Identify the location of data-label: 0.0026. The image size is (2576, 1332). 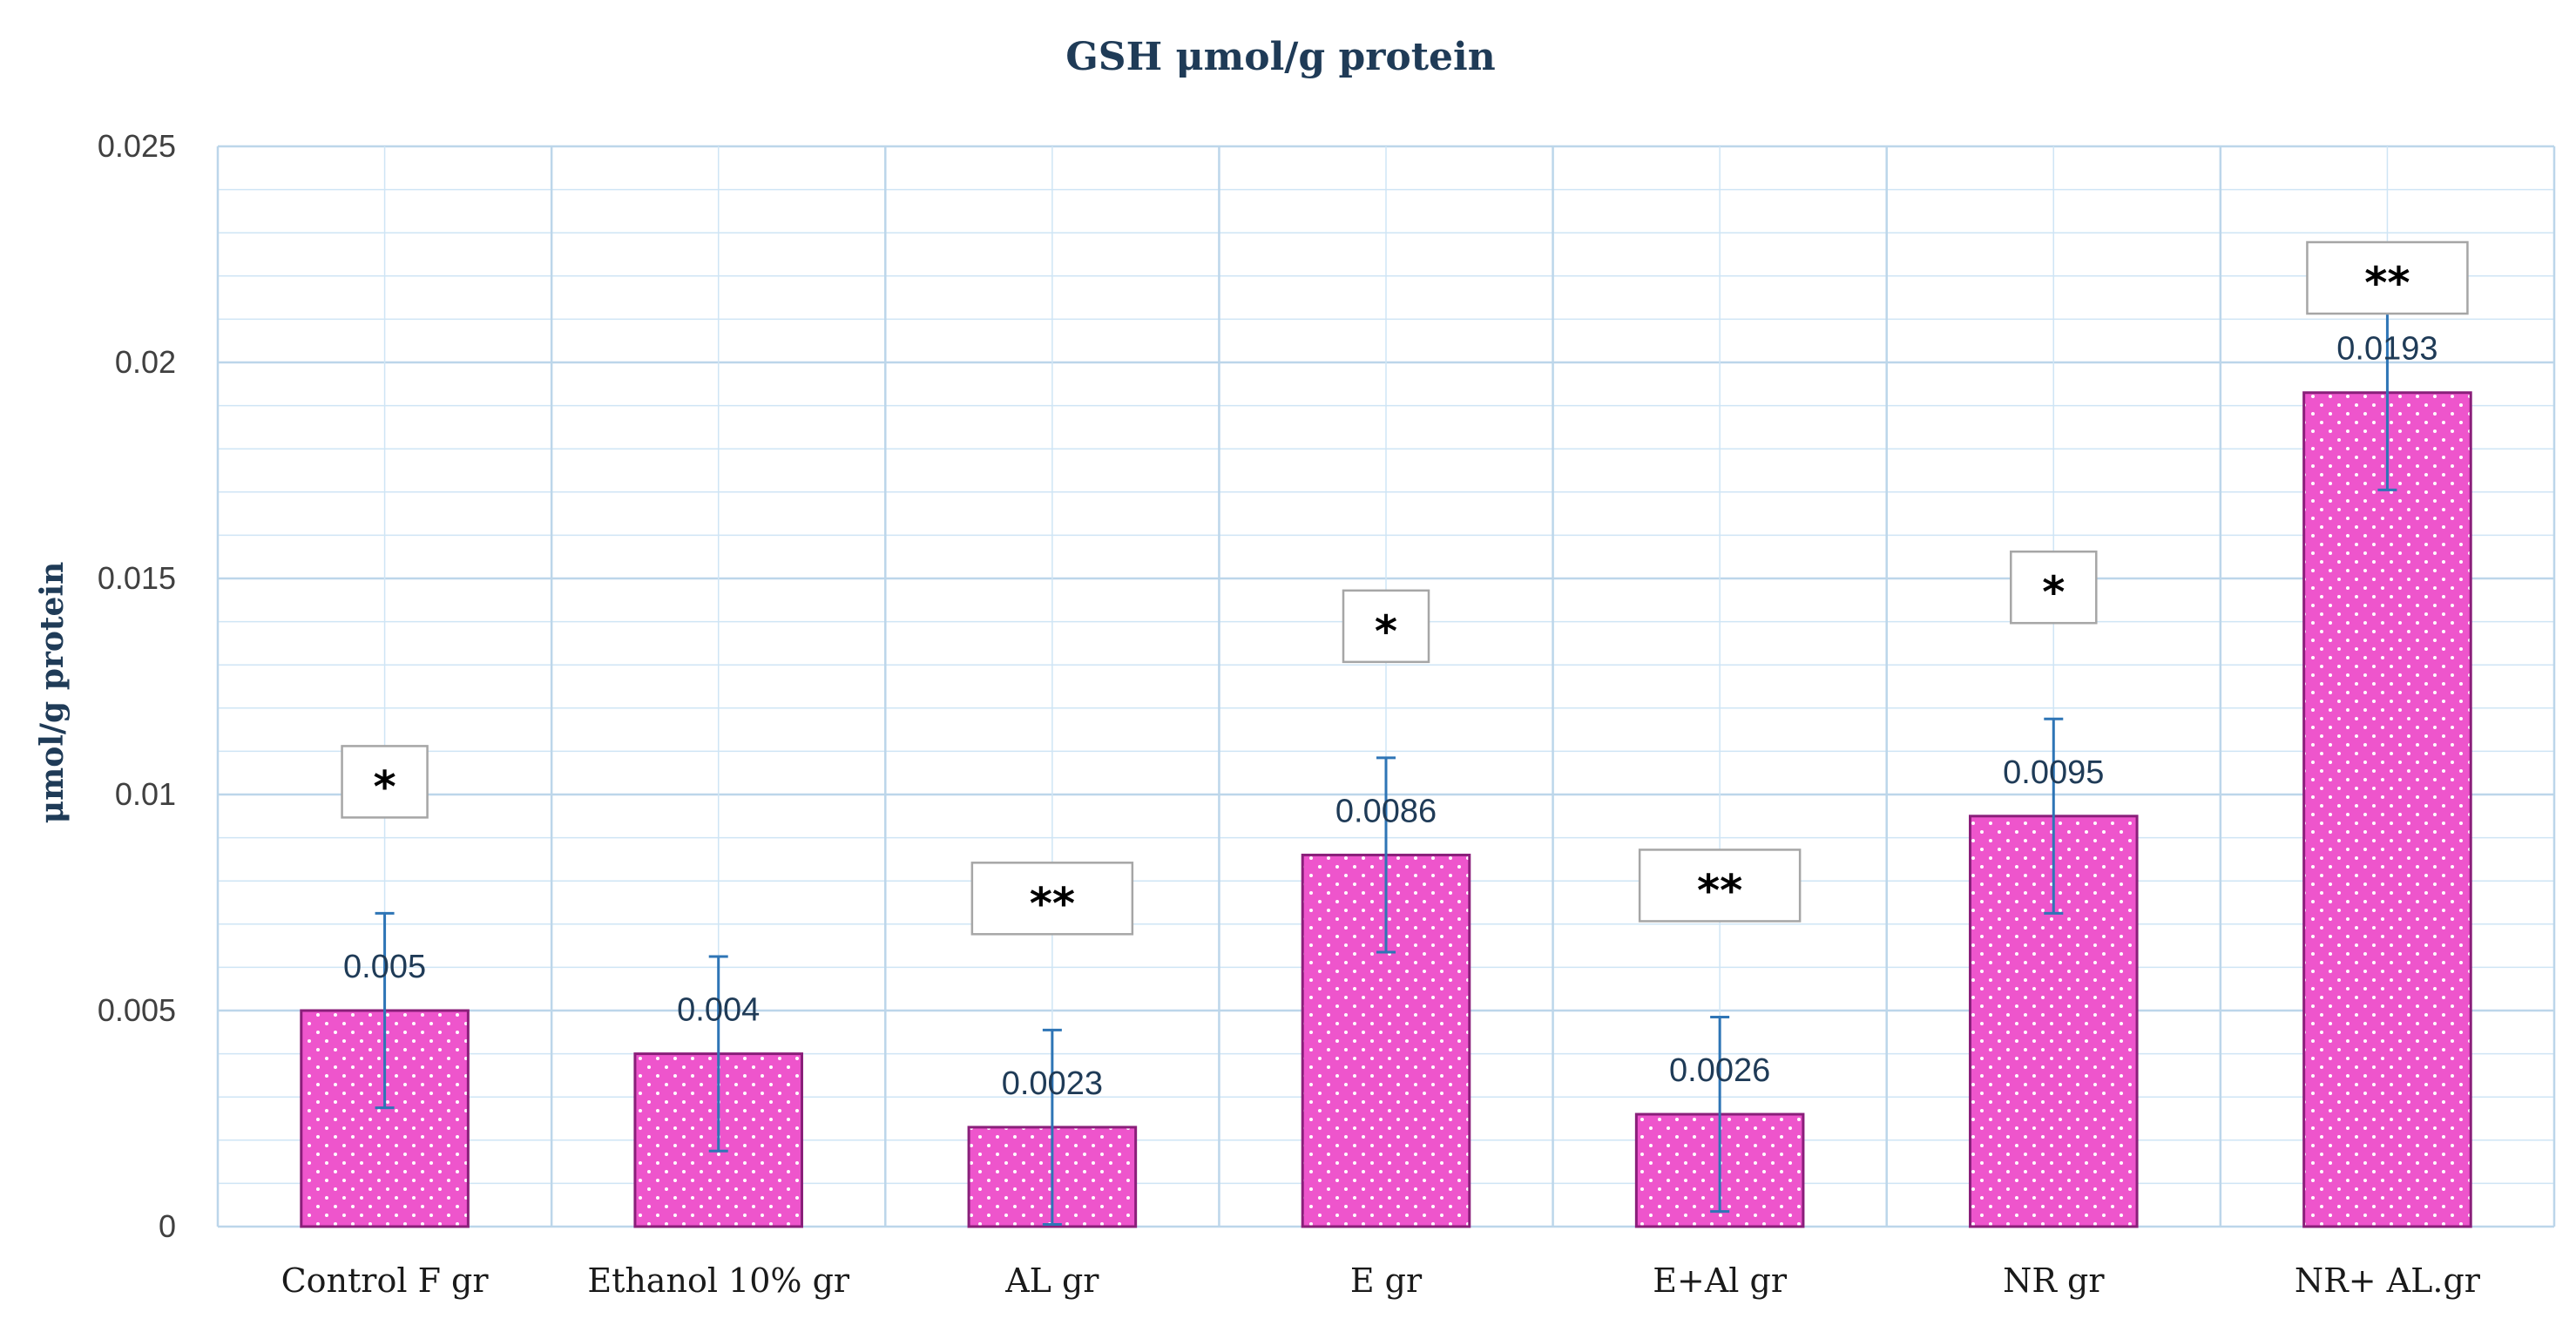
(1719, 1070).